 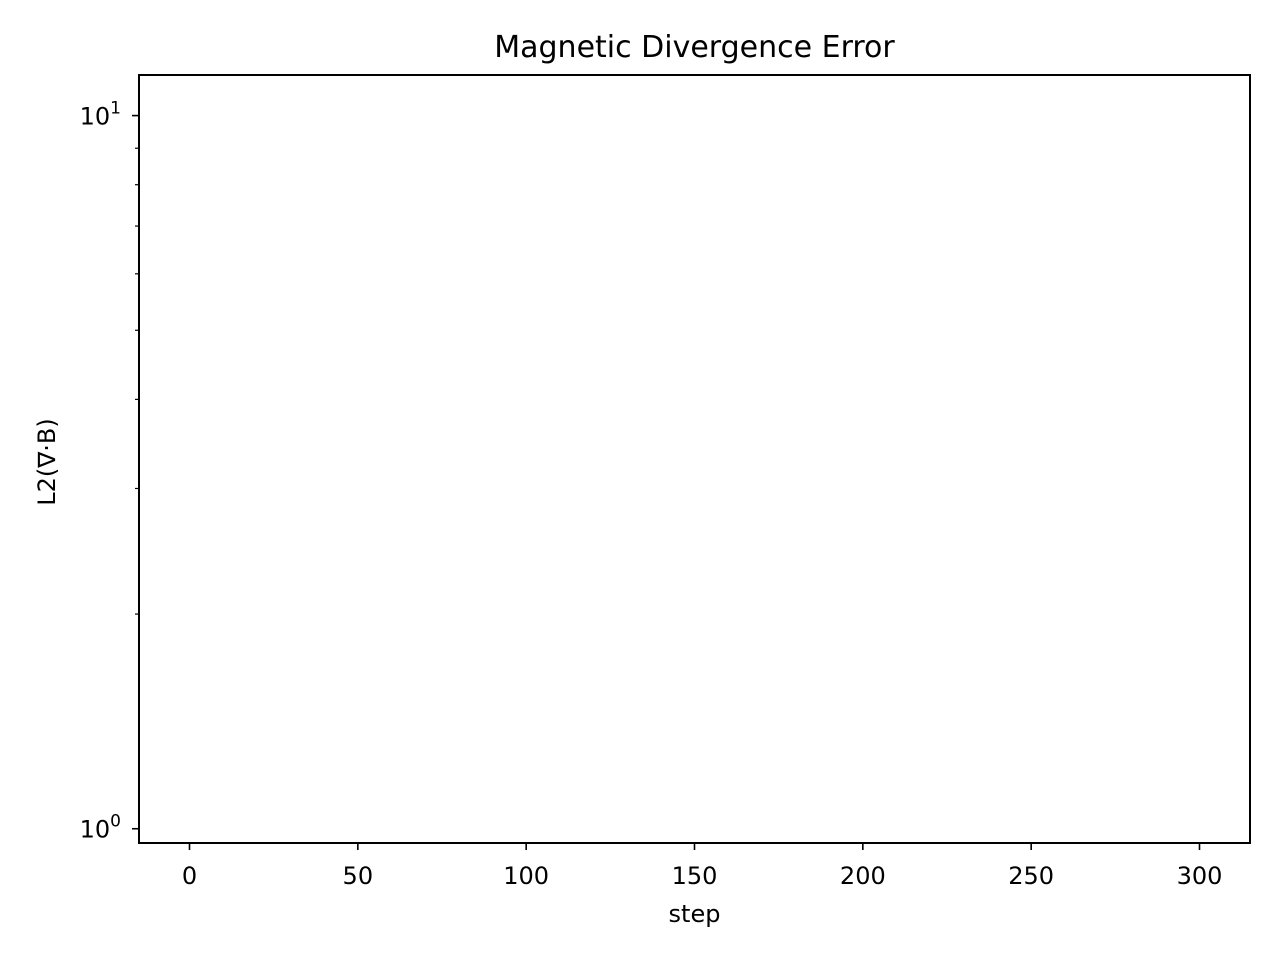 I want to click on y-axis: 10⁰ 10¹, so click(x=109, y=471).